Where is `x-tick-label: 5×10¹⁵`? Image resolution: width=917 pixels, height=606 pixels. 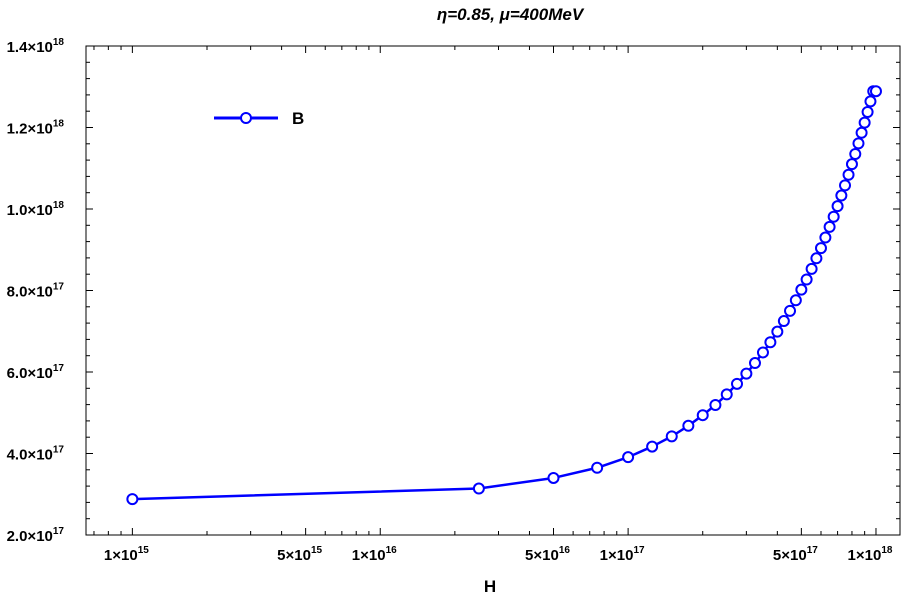
x-tick-label: 5×10¹⁵ is located at coordinates (299, 554).